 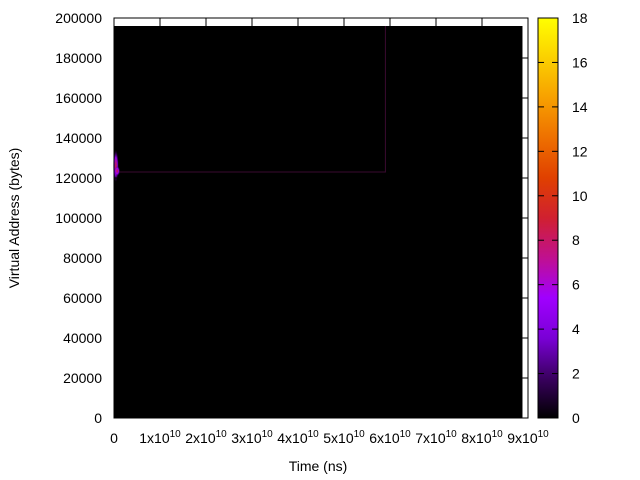 I want to click on x-tick-label: 1x10¹⁰, so click(x=160, y=437).